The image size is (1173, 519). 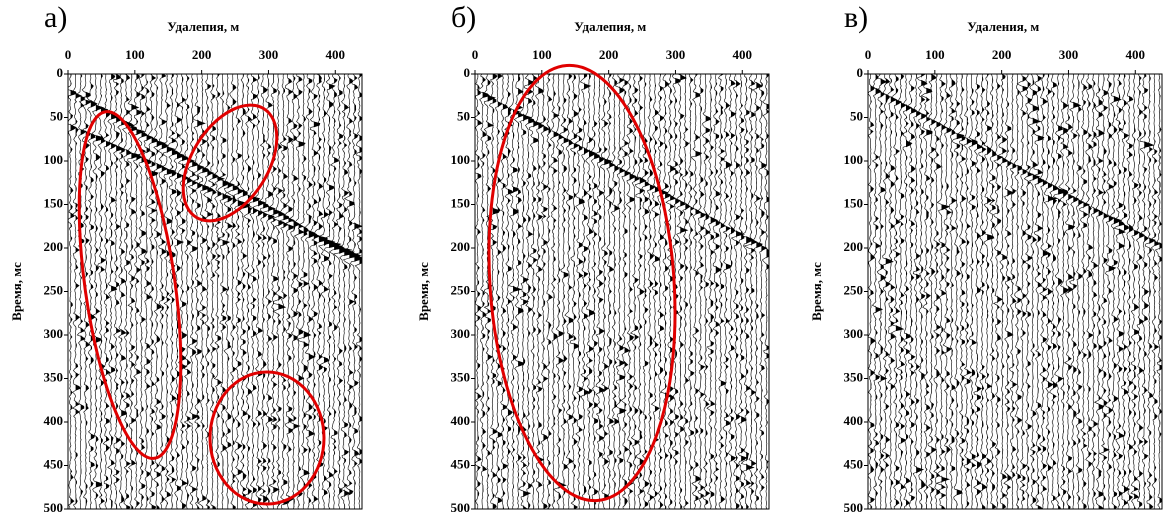 I want to click on y-tick-label: 50, so click(x=856, y=115).